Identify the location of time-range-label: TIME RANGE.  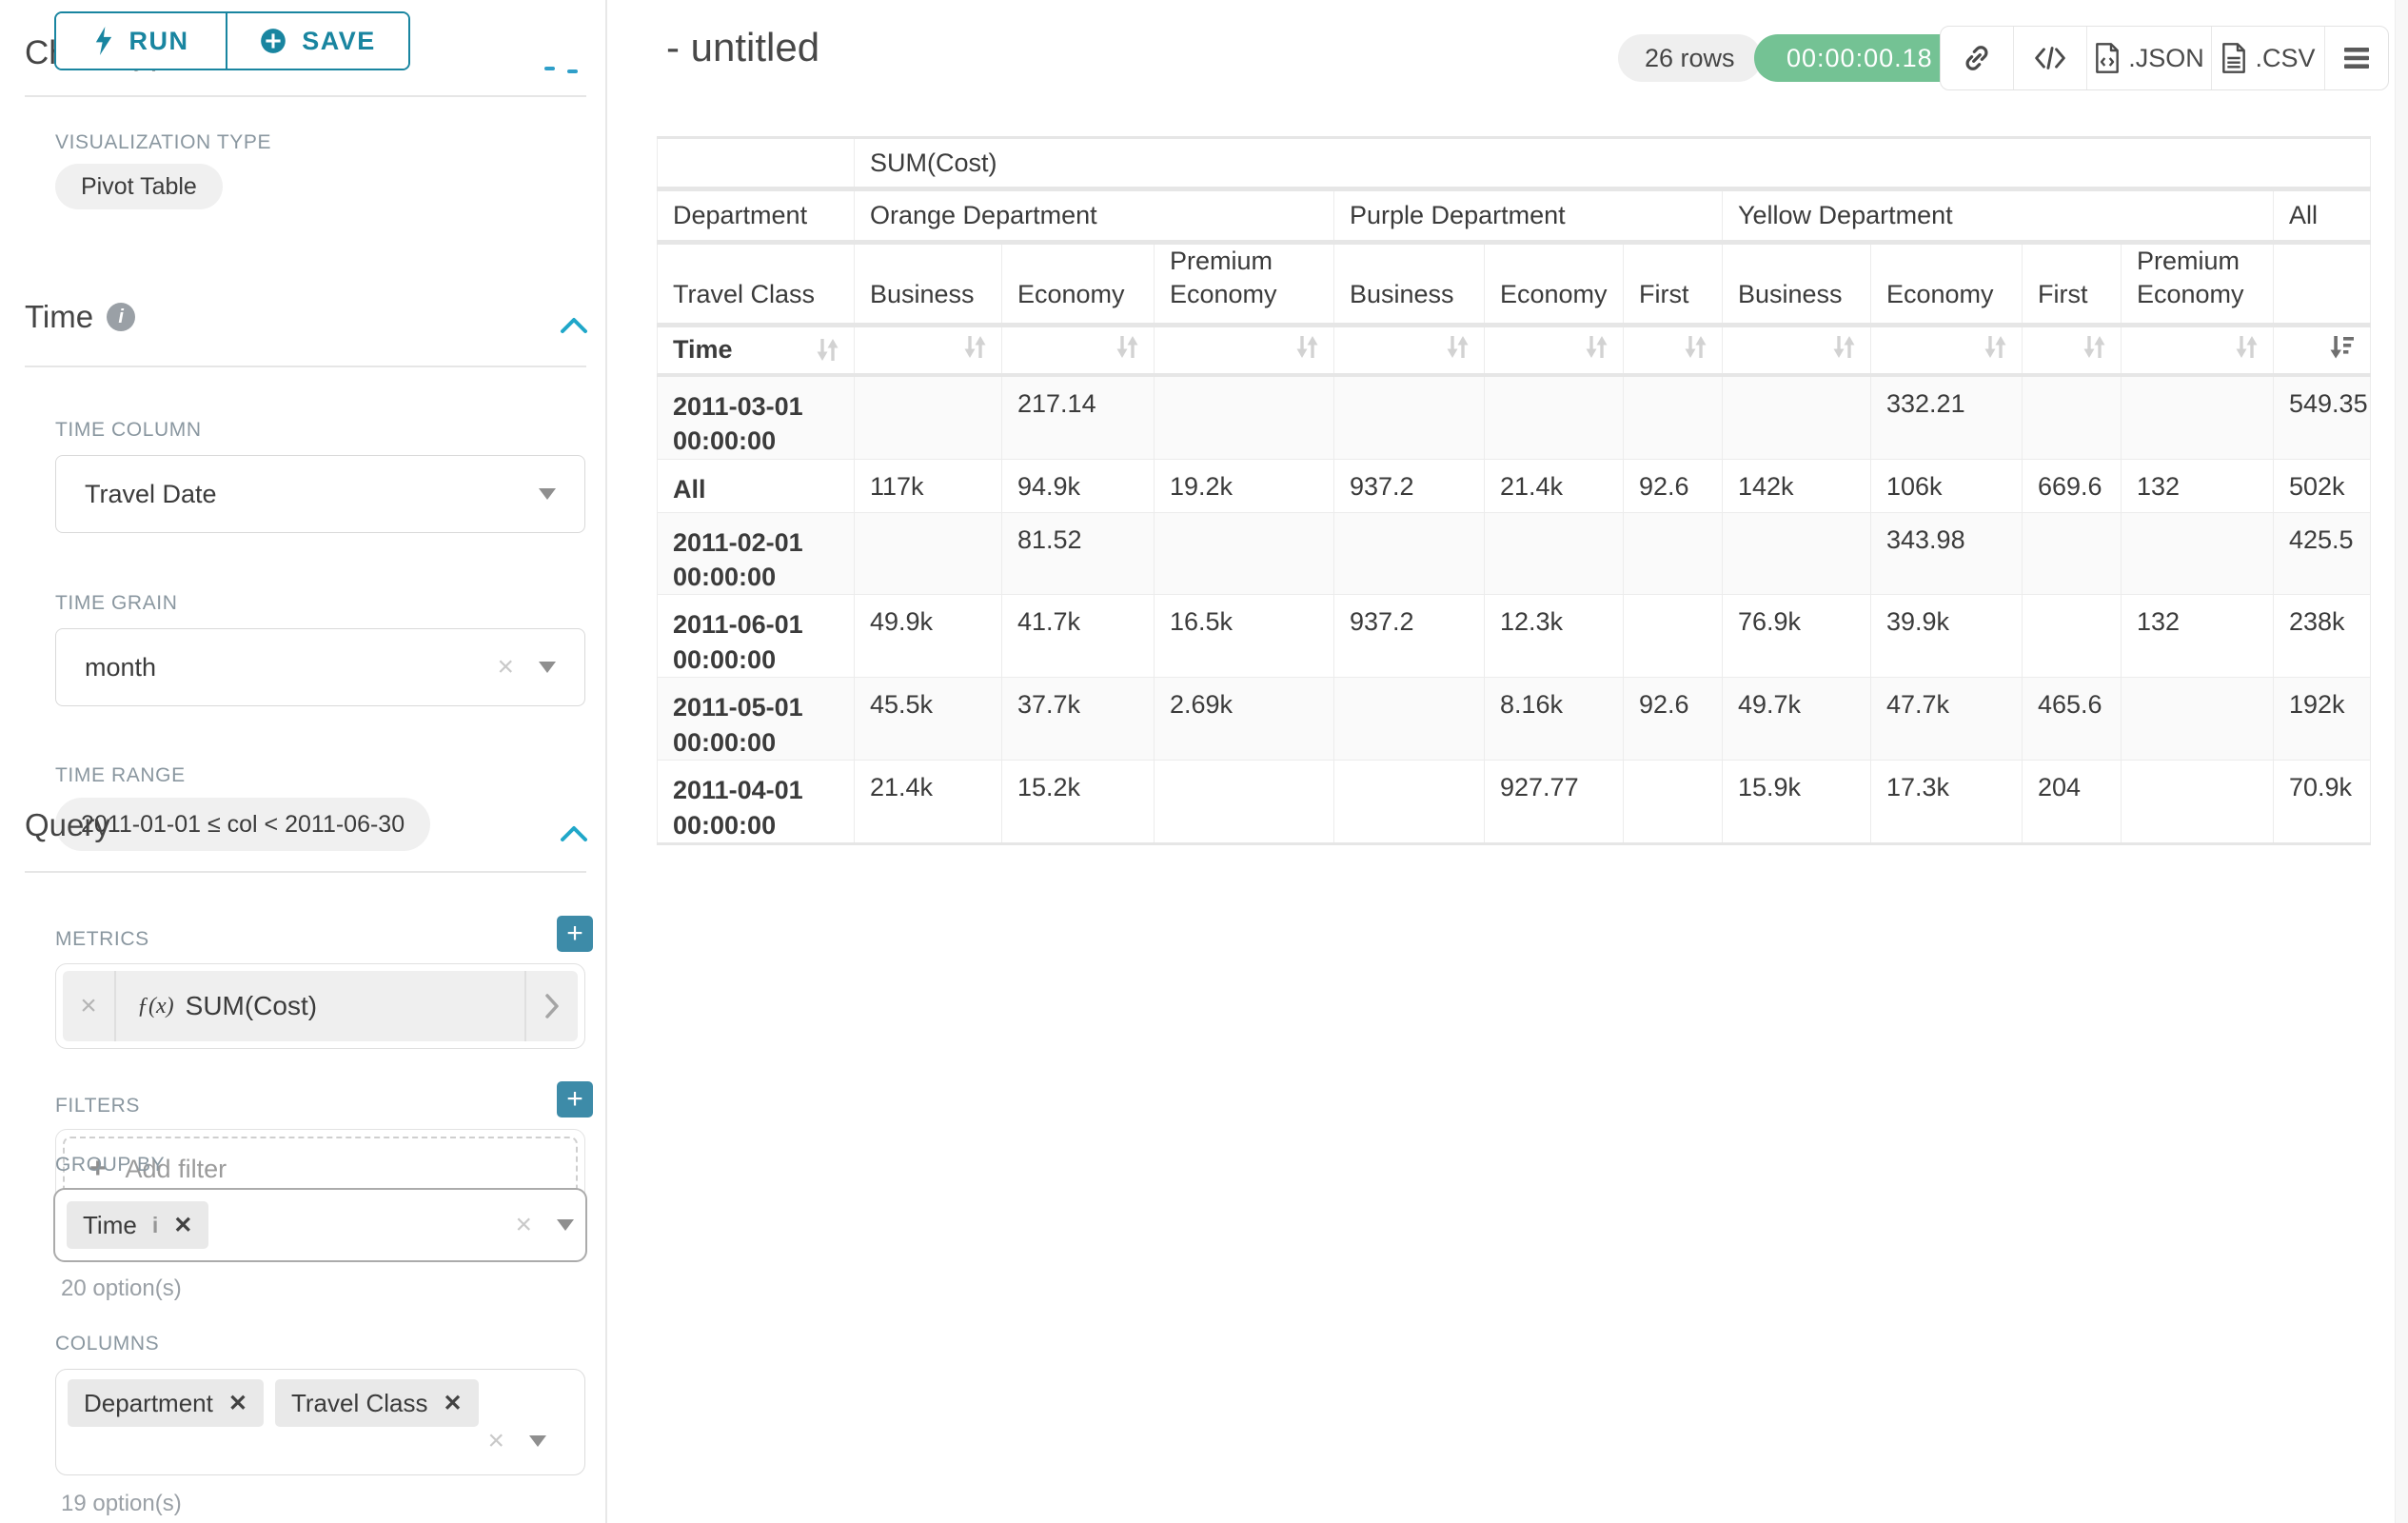
(120, 775).